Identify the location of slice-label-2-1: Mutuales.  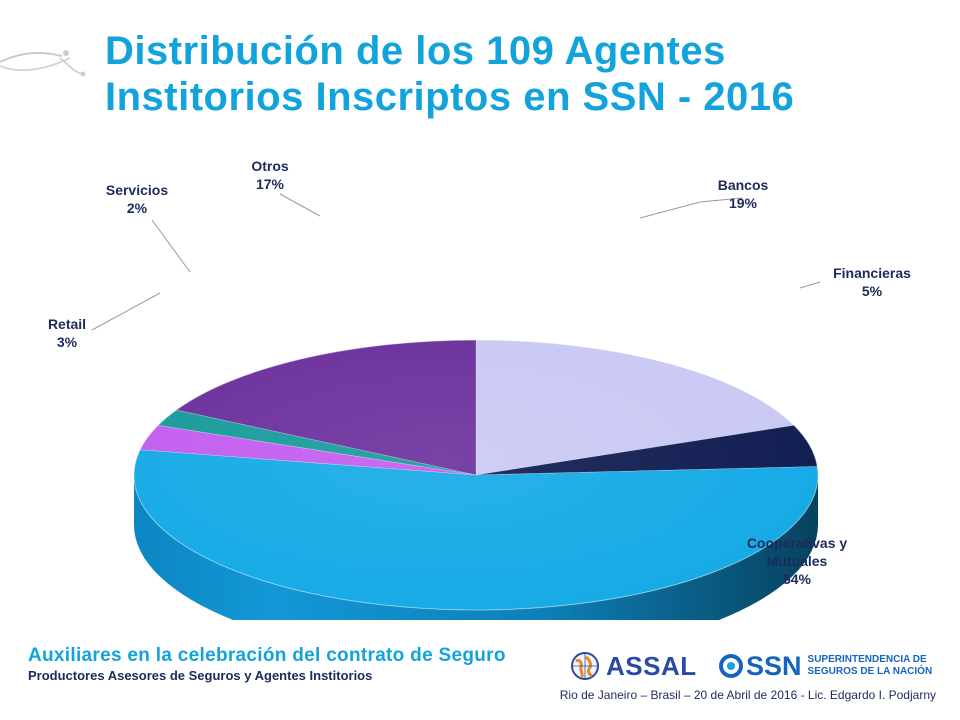
(797, 561).